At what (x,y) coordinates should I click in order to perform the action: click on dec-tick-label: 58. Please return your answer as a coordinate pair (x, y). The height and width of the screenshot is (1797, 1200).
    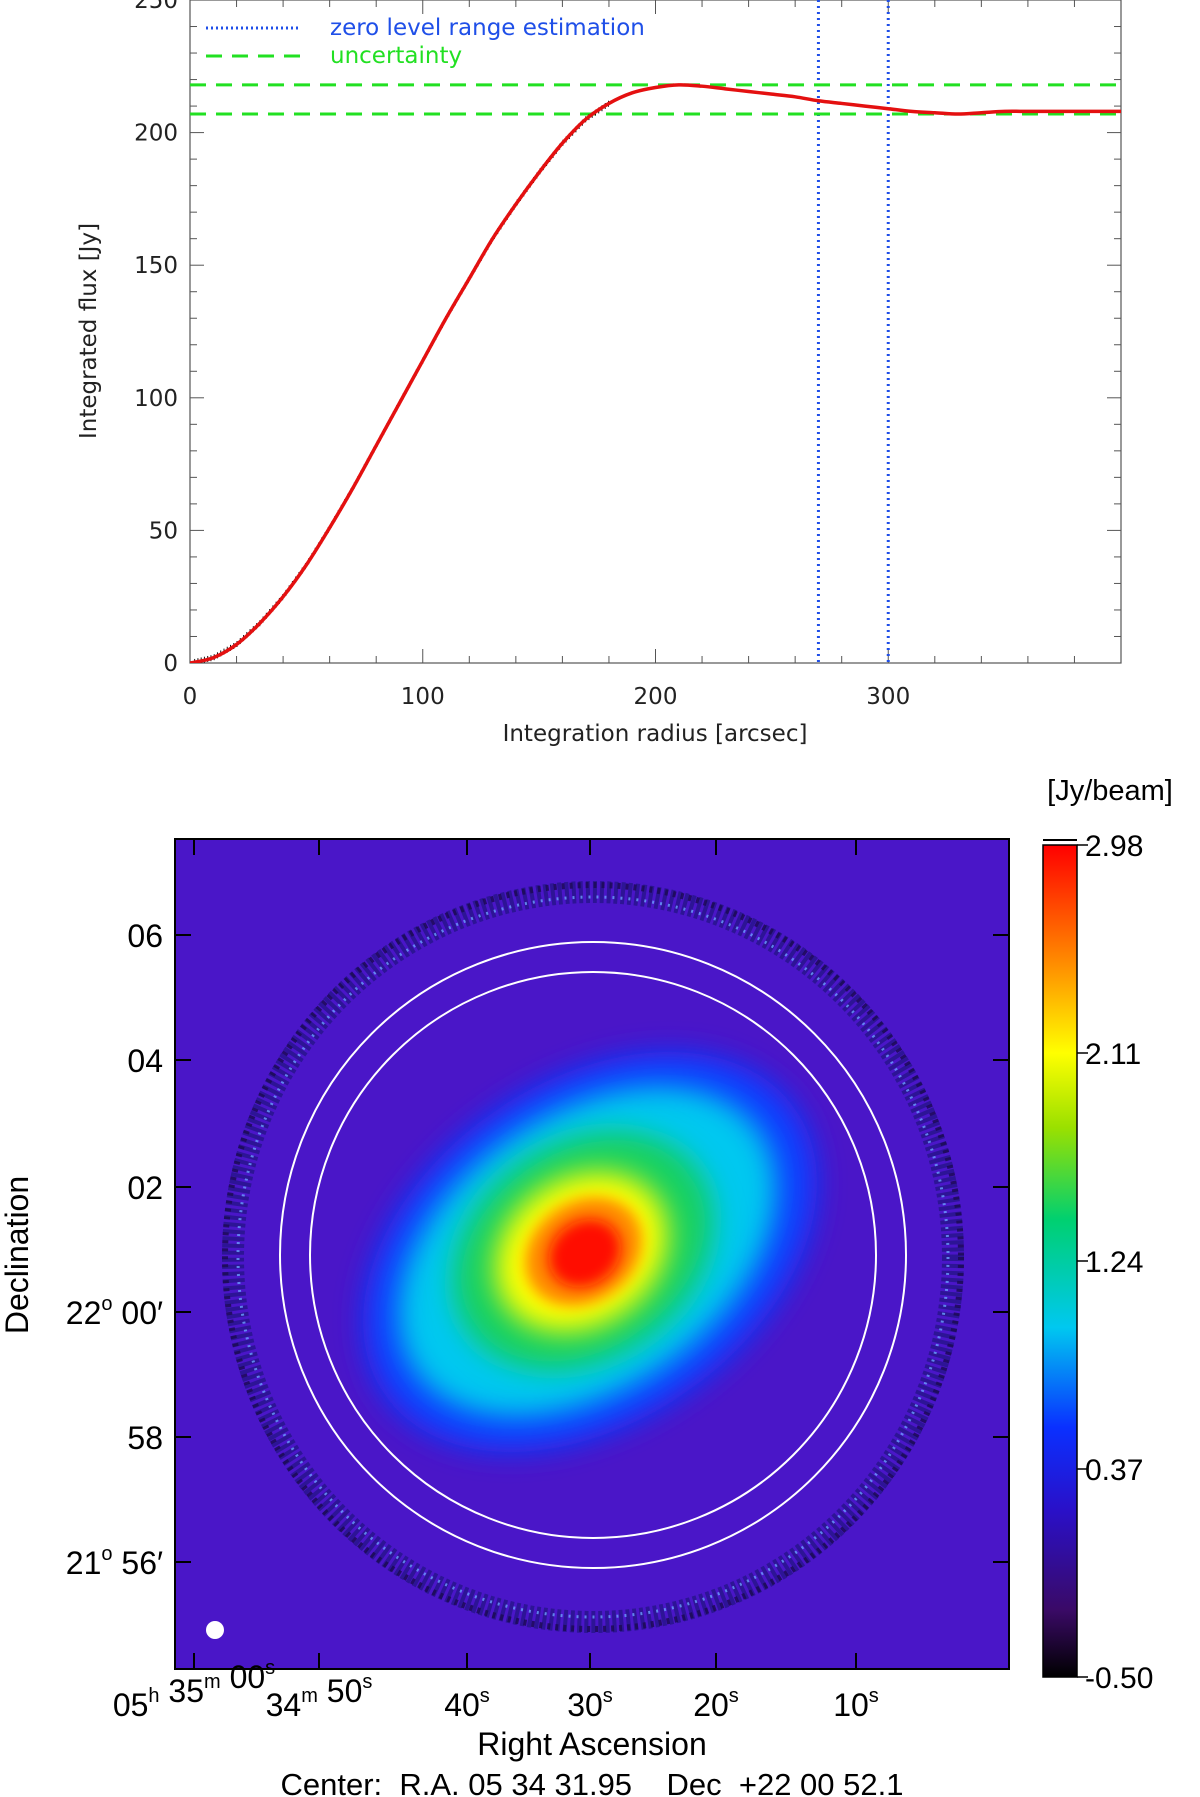
    Looking at the image, I should click on (145, 1438).